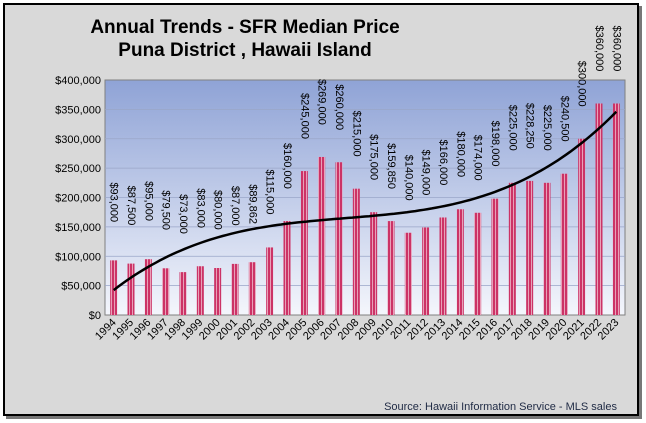 The width and height of the screenshot is (646, 423). I want to click on data-label: $159,850, so click(391, 166).